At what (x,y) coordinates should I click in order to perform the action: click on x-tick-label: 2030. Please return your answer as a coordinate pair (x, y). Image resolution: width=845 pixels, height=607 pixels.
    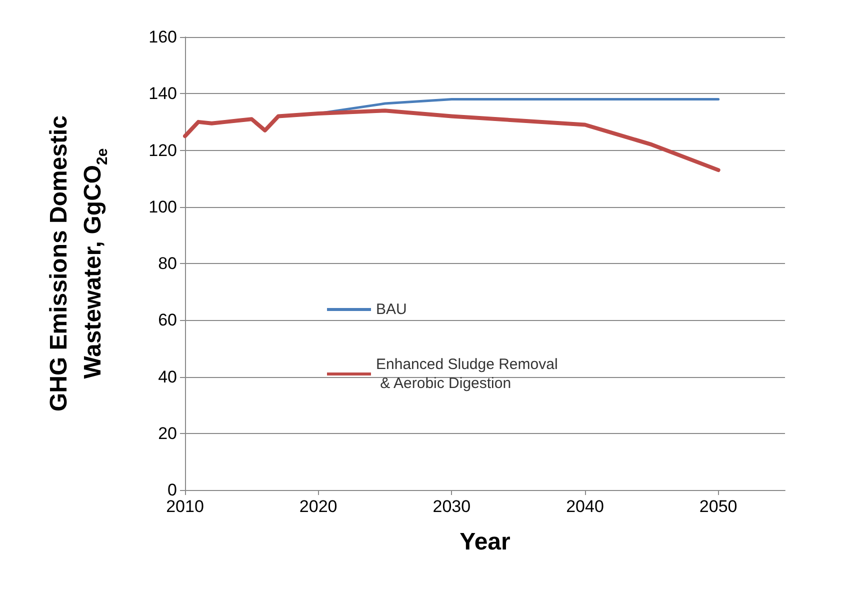
    Looking at the image, I should click on (451, 506).